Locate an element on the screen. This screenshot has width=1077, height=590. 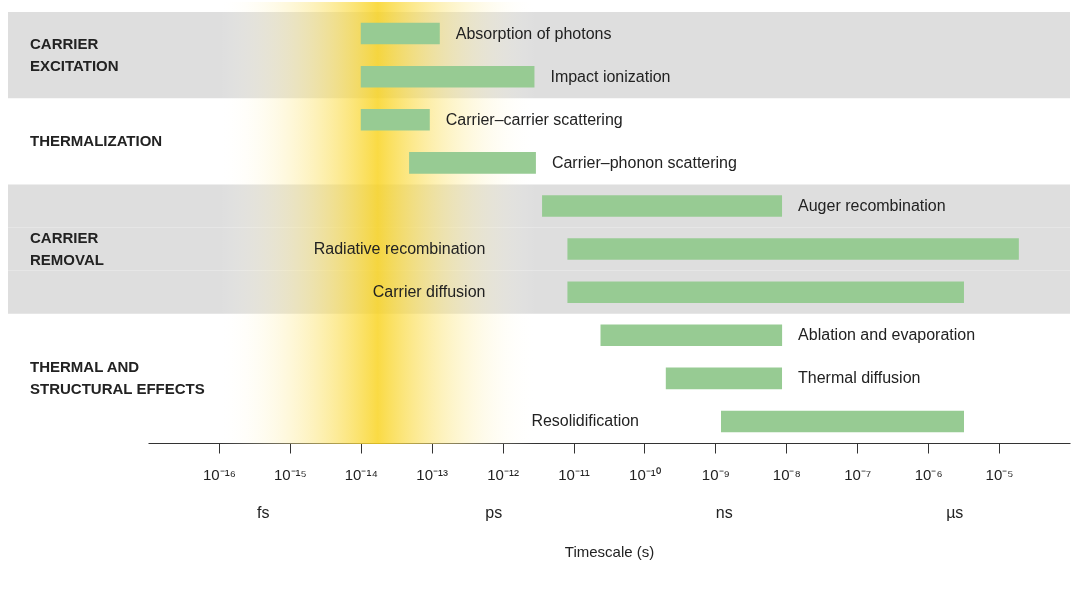
y-tick-label: Carrier–carrier scattering is located at coordinates (534, 119).